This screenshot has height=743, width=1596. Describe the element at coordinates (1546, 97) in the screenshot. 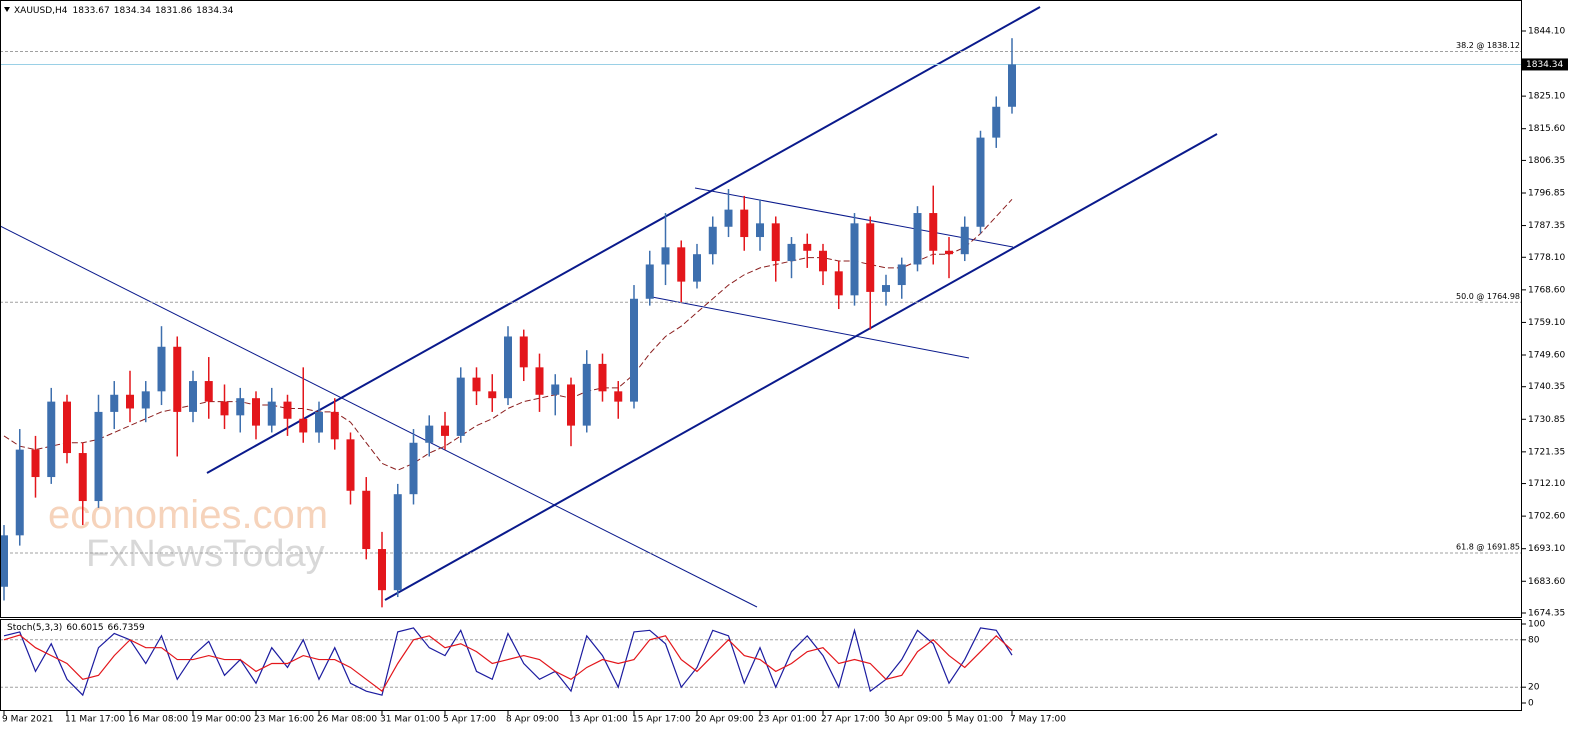

I see `y-tick-label: 1825.10` at that location.